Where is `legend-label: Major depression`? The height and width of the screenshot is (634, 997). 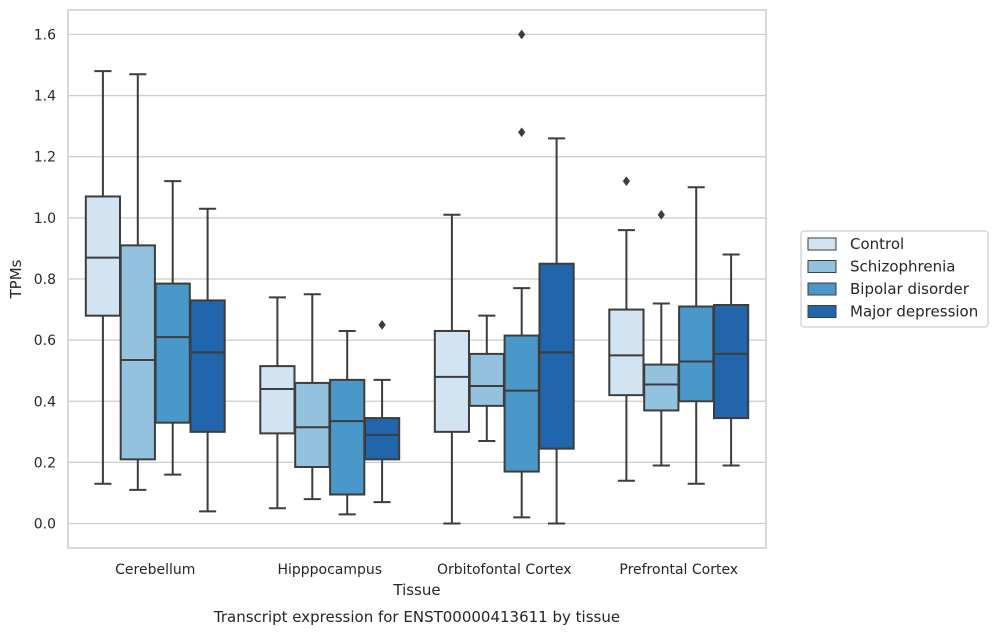 legend-label: Major depression is located at coordinates (914, 312).